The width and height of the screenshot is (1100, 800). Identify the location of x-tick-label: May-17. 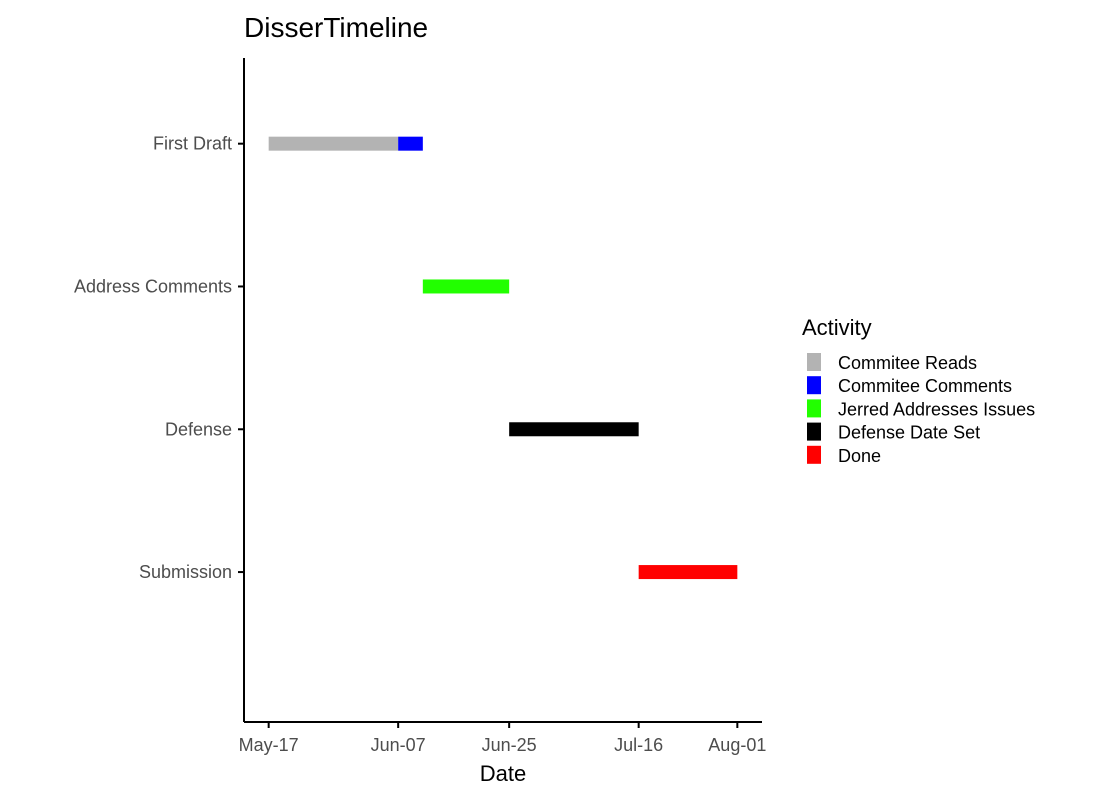
(269, 745).